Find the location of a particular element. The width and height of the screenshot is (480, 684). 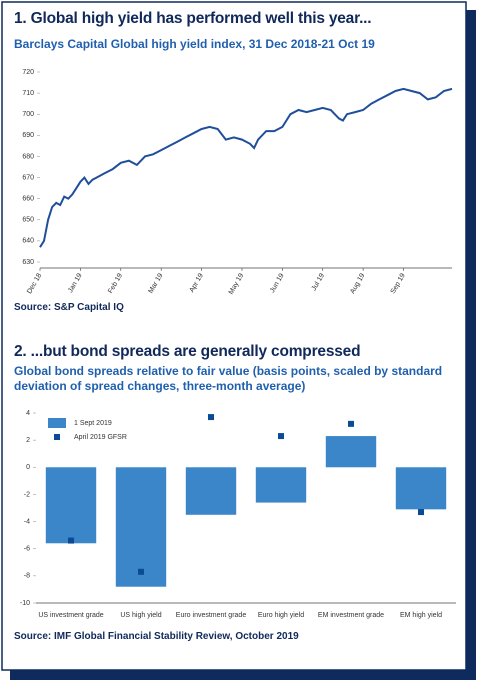

legend-label: April 2019 GFSR is located at coordinates (100, 437).